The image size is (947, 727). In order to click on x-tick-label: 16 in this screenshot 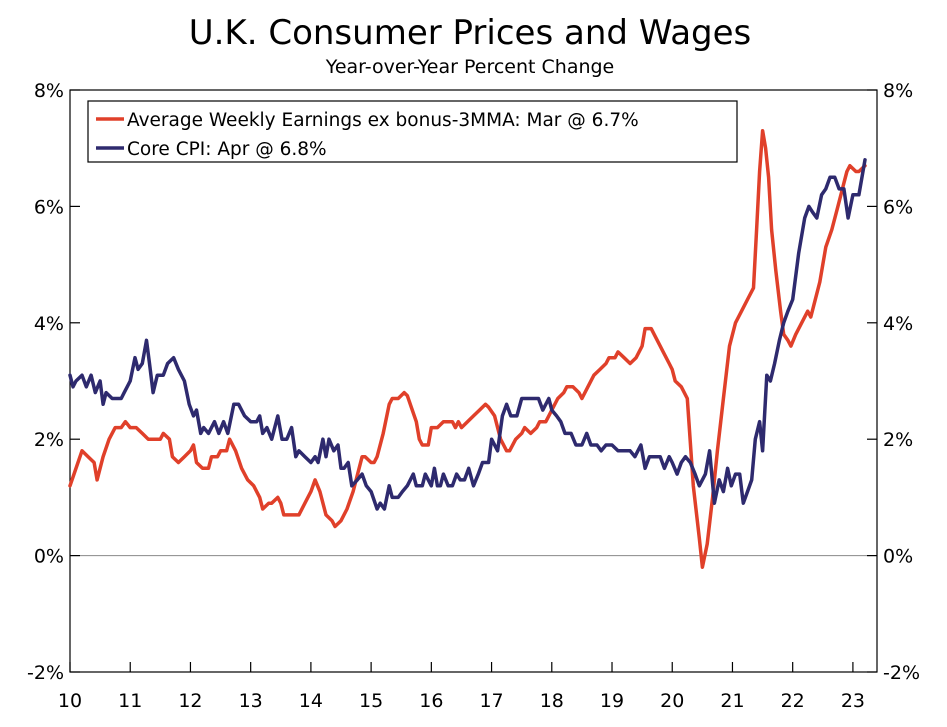, I will do `click(431, 701)`.